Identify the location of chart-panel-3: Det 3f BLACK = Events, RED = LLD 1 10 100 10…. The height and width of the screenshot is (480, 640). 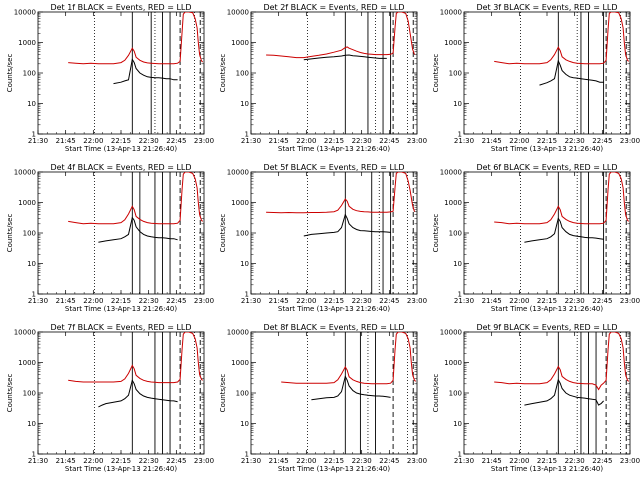
(536, 78).